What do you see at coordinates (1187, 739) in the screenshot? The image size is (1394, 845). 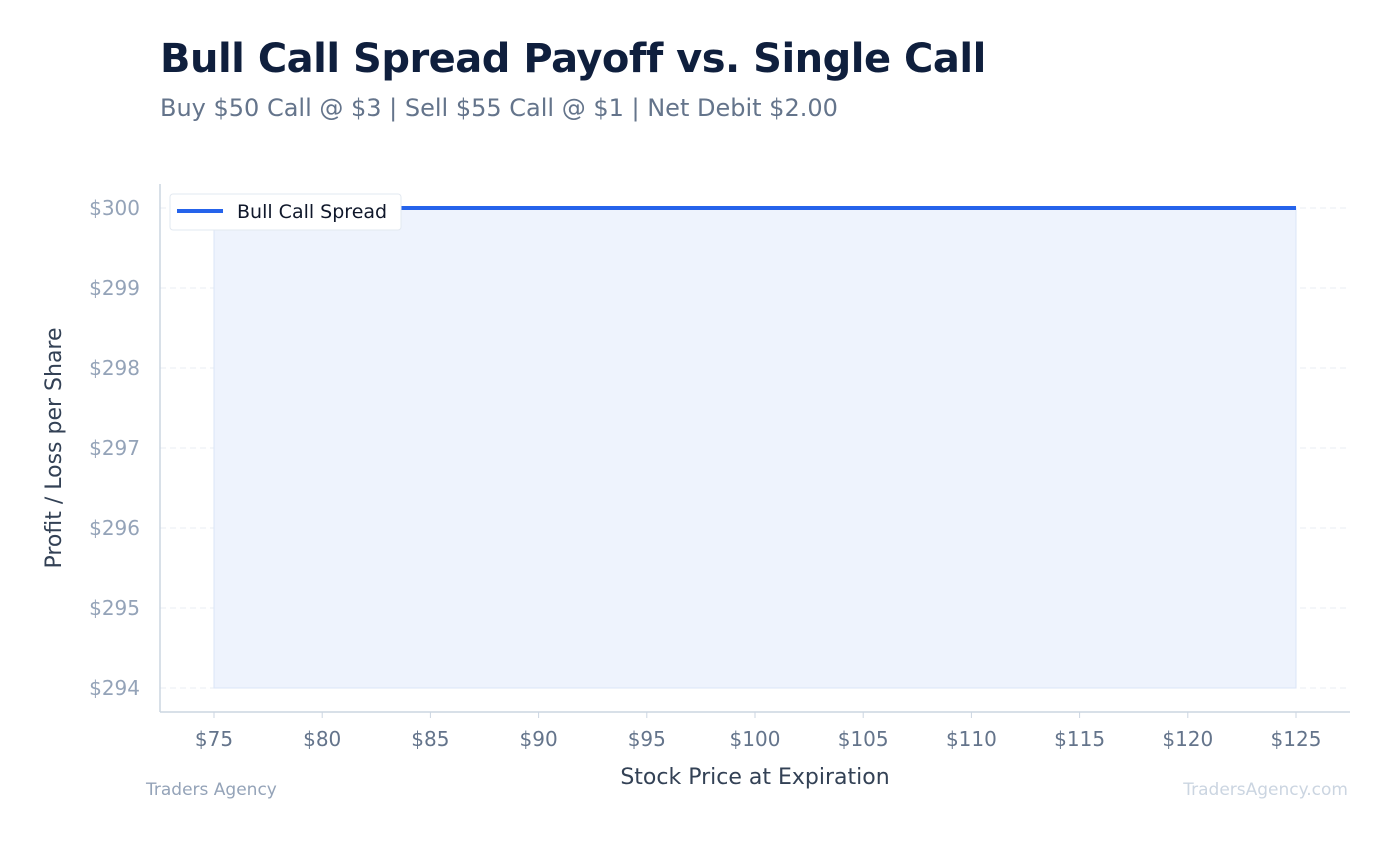 I see `x-tick-label: $120` at bounding box center [1187, 739].